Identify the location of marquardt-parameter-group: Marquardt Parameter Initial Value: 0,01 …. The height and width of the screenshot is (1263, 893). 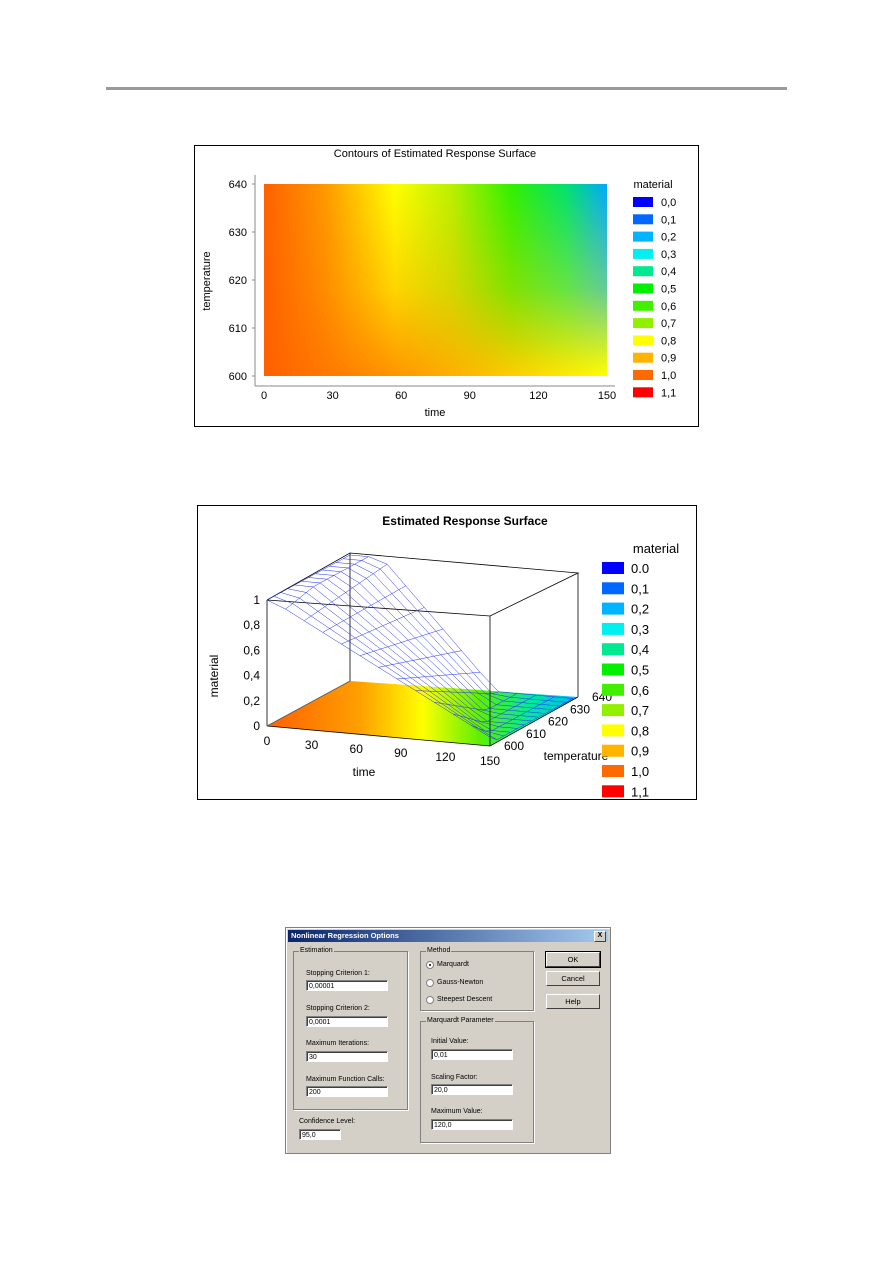
(477, 1080).